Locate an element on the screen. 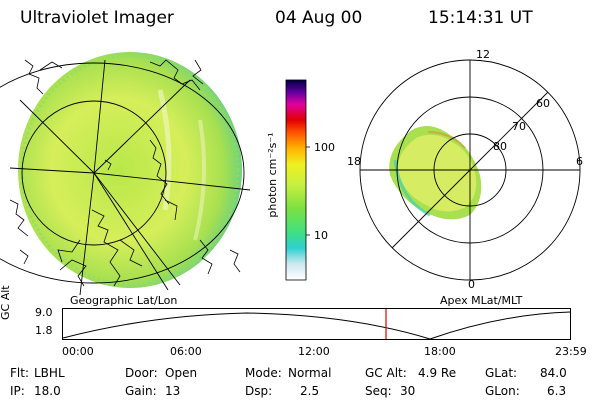  ip-value: 18.0 is located at coordinates (47, 391).